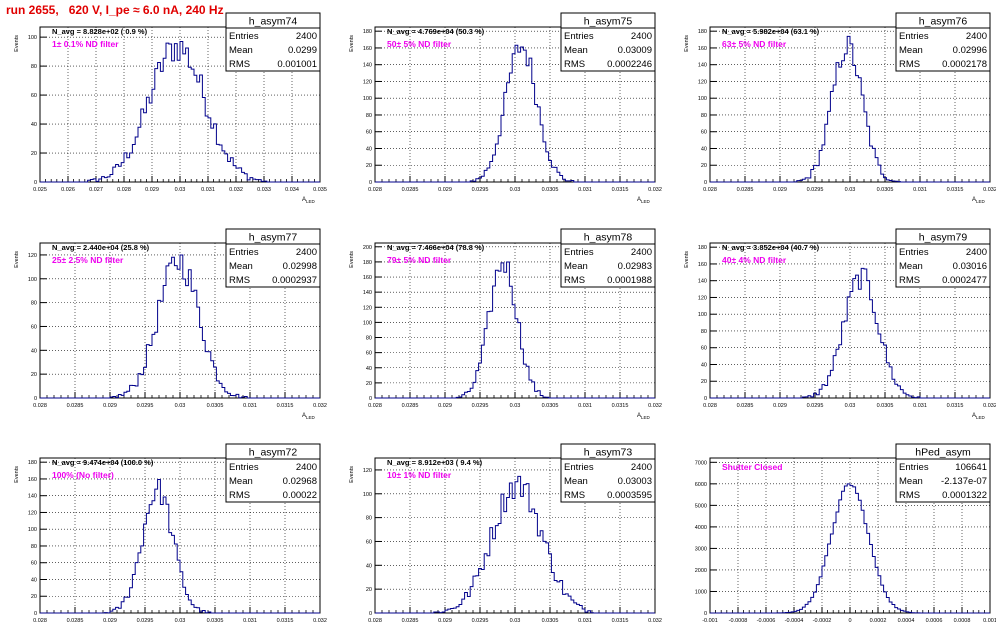 The width and height of the screenshot is (996, 622). What do you see at coordinates (264, 190) in the screenshot?
I see `x-tick-label: 0.033` at bounding box center [264, 190].